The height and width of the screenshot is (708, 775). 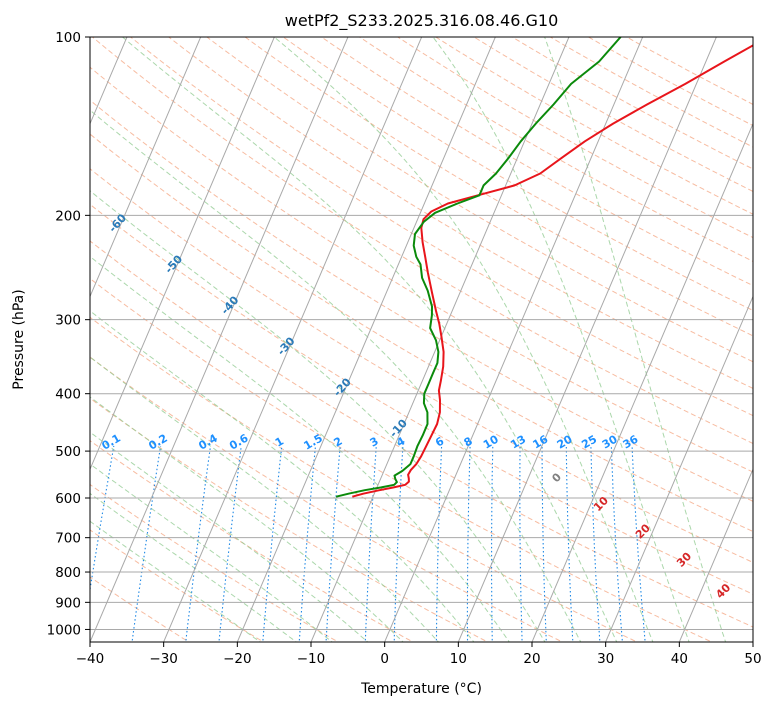 What do you see at coordinates (19, 339) in the screenshot?
I see `y-axis-label: Pressure (hPa)` at bounding box center [19, 339].